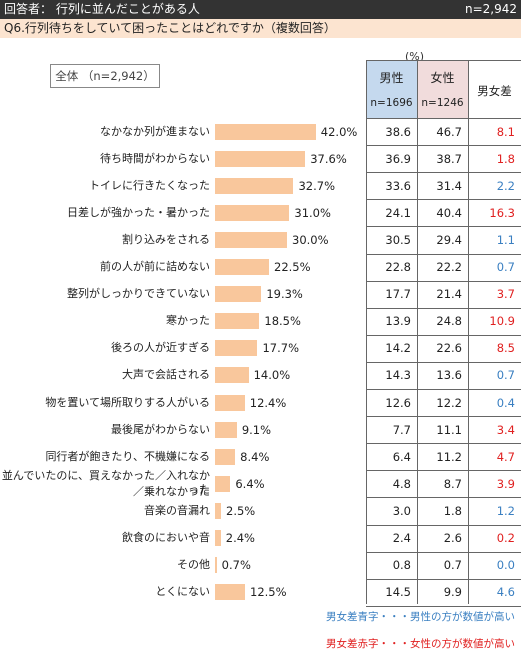 The height and width of the screenshot is (649, 521). I want to click on male-value: 7.7, so click(401, 429).